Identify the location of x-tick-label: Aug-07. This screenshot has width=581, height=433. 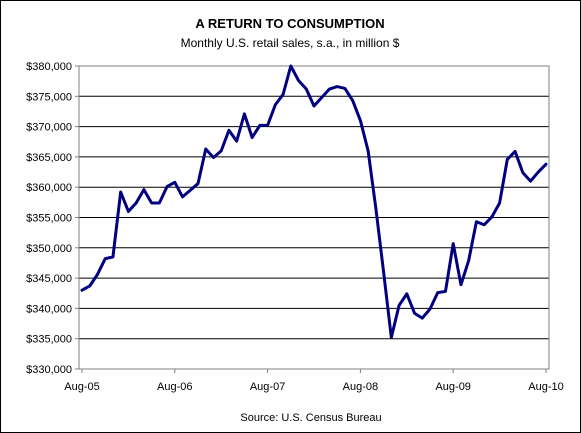
(267, 387).